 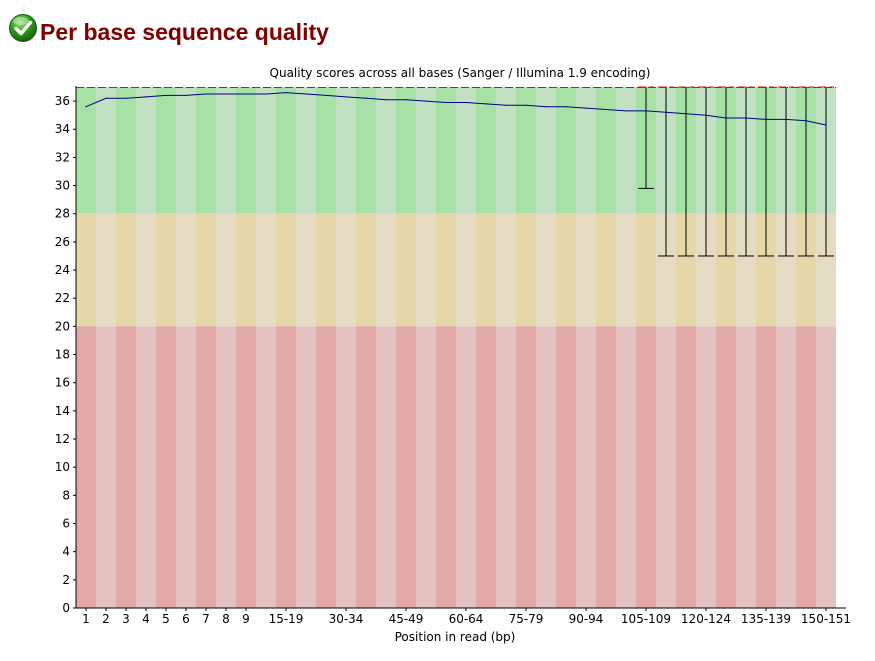 I want to click on x-tick-label-15-19: 15-19, so click(x=286, y=619).